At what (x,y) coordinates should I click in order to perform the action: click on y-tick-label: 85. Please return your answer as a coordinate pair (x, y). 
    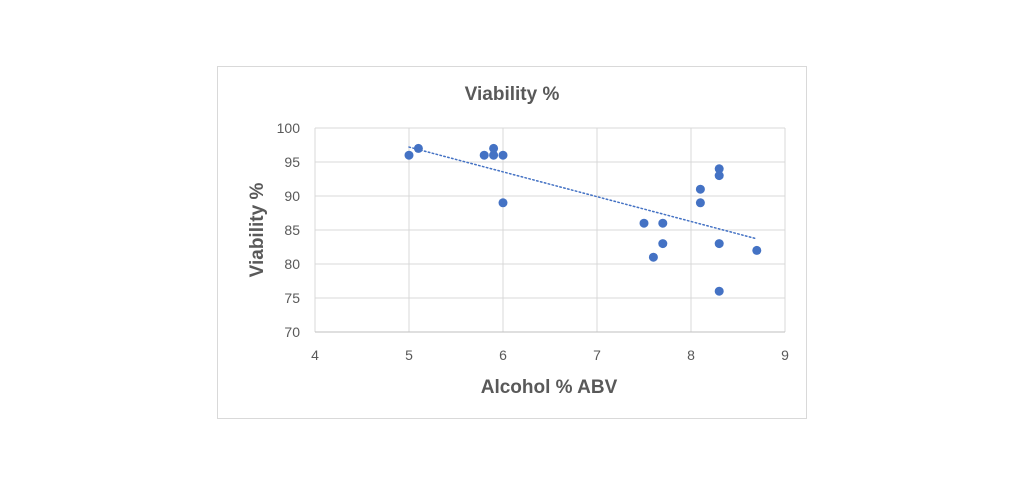
    Looking at the image, I should click on (292, 230).